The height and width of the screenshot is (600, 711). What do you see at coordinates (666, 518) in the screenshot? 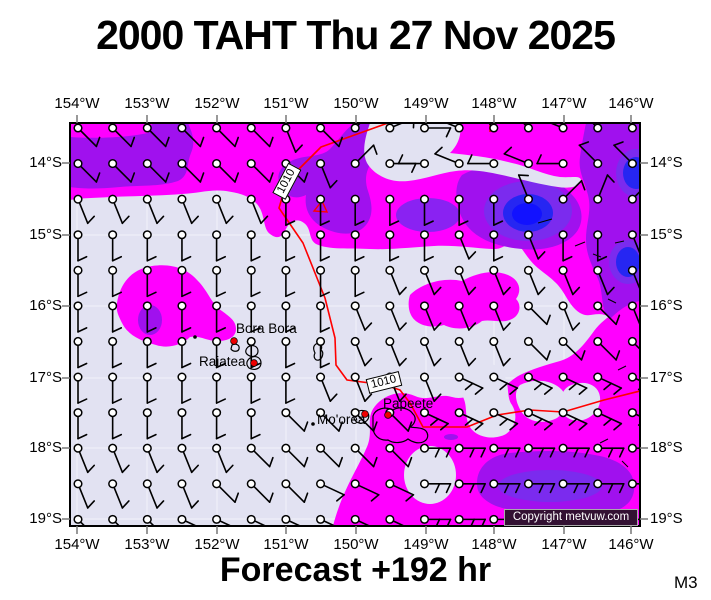
I see `lat-label-right-5: 19°S` at bounding box center [666, 518].